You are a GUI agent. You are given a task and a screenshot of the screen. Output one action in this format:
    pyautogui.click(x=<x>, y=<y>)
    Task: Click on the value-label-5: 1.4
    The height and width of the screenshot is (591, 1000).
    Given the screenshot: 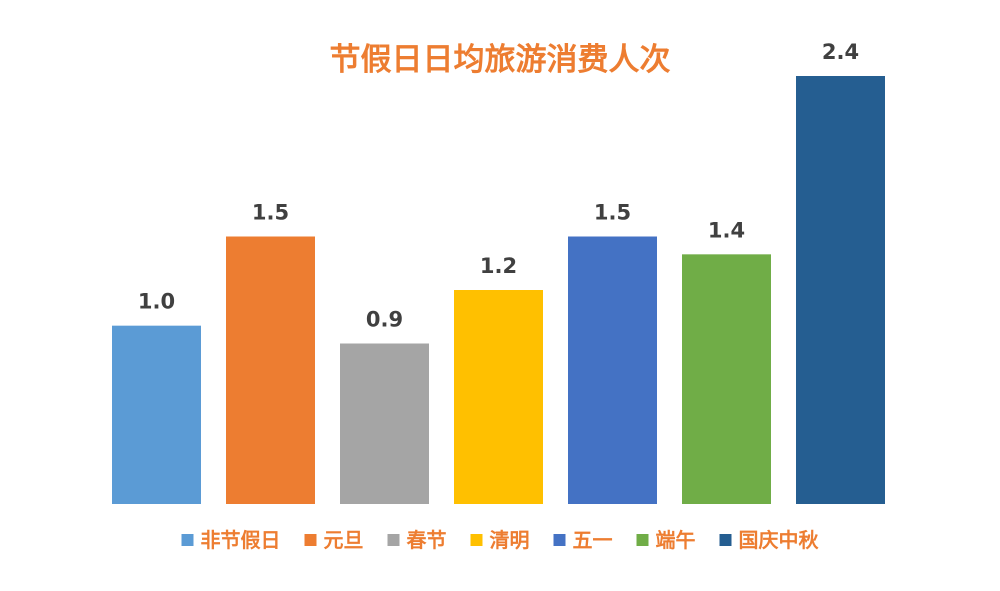 What is the action you would take?
    pyautogui.click(x=726, y=230)
    